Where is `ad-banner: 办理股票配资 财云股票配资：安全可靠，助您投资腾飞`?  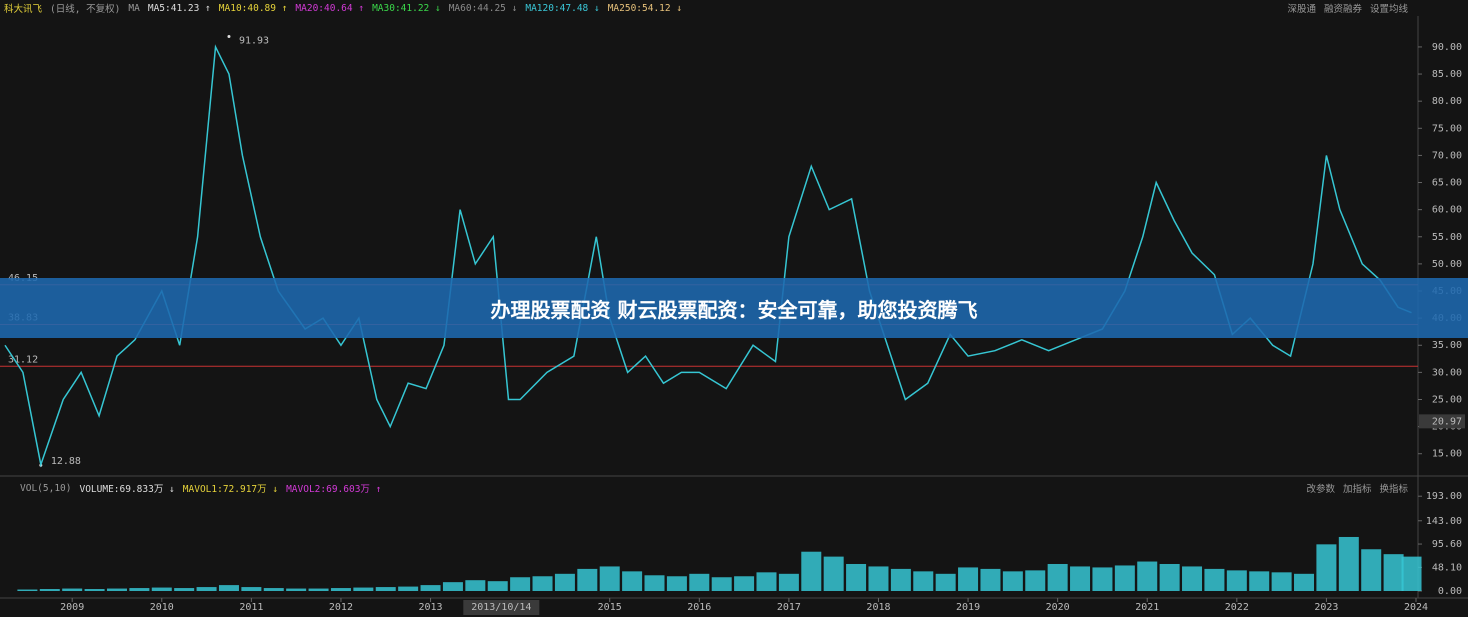 ad-banner: 办理股票配资 财云股票配资：安全可靠，助您投资腾飞 is located at coordinates (734, 308).